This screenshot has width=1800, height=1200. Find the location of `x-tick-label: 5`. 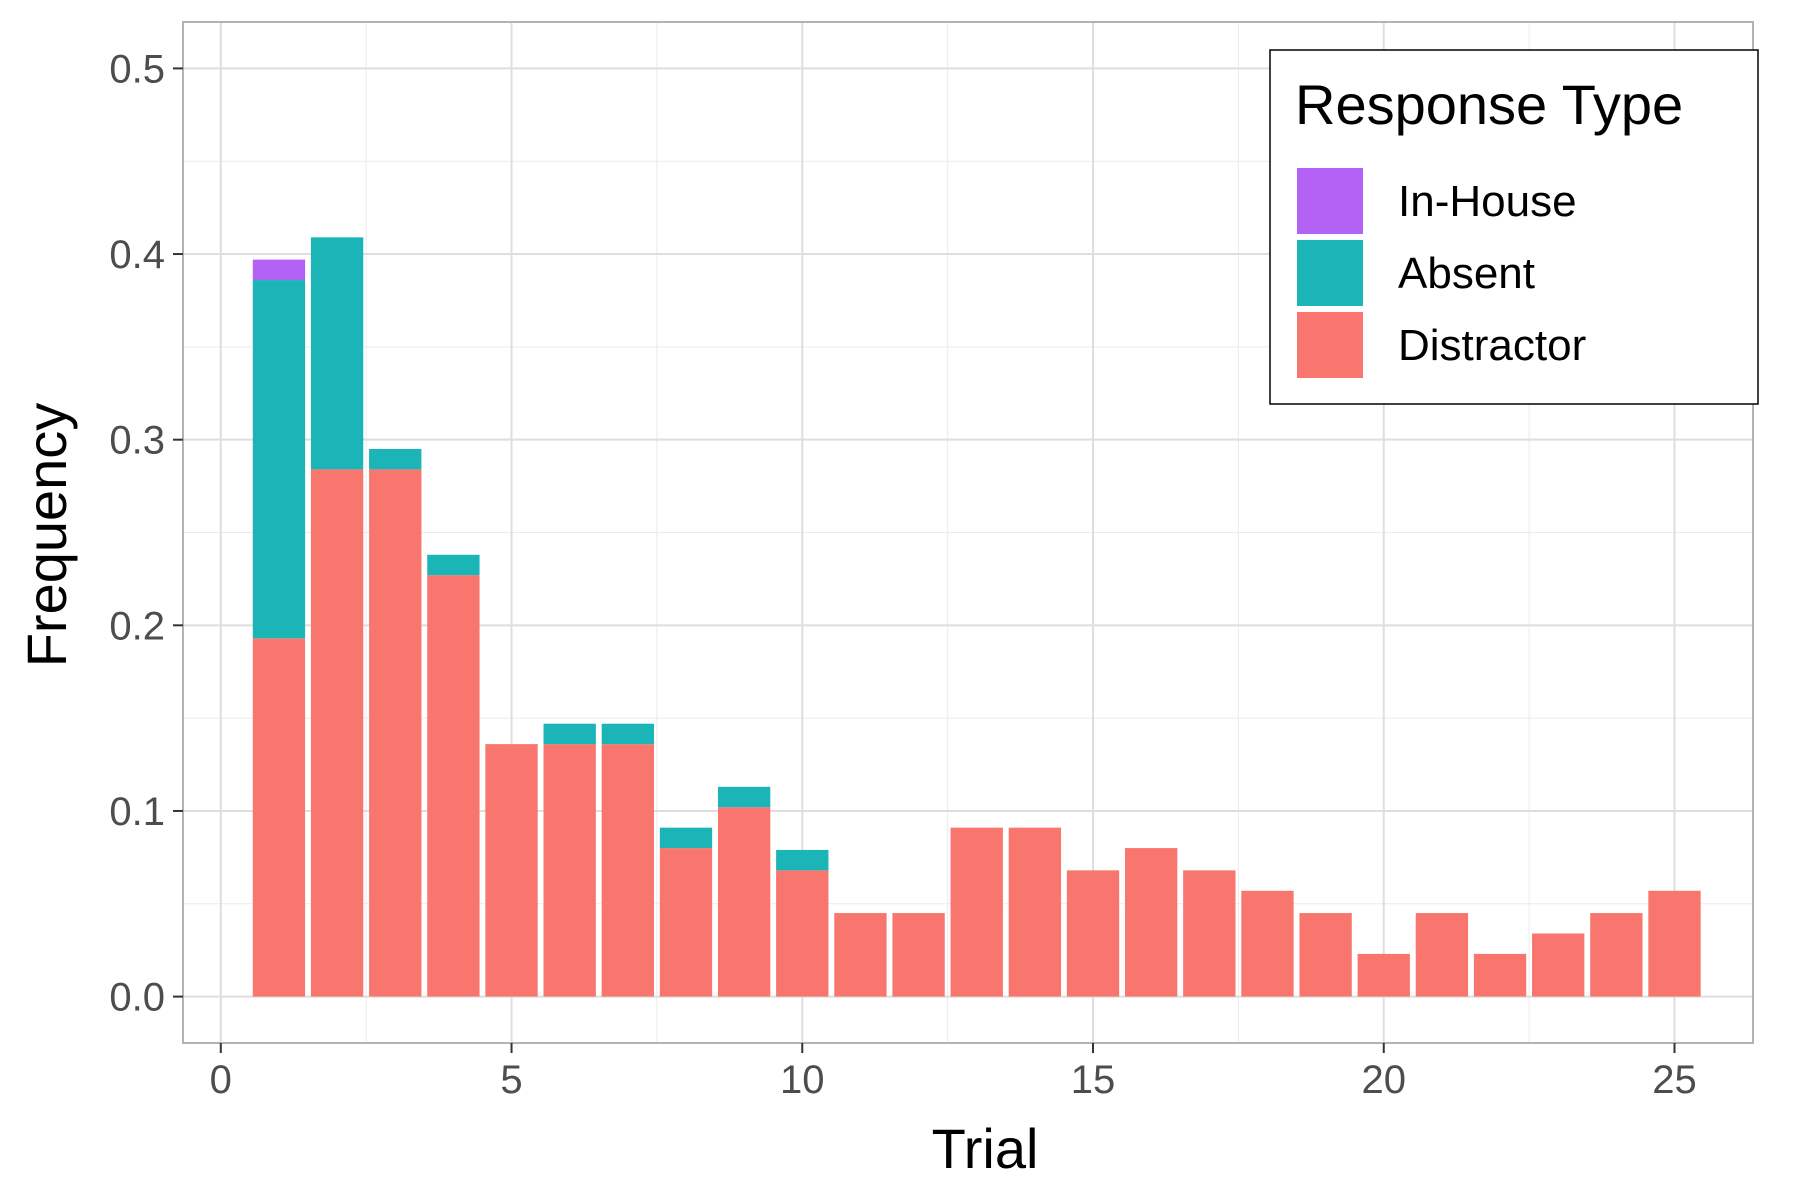

x-tick-label: 5 is located at coordinates (511, 1080).